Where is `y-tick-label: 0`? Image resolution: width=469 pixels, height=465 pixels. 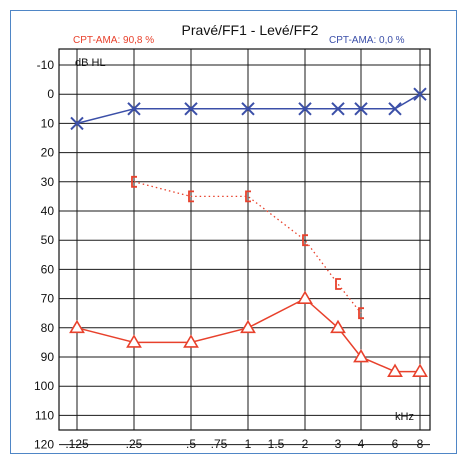 y-tick-label: 0 is located at coordinates (50, 94).